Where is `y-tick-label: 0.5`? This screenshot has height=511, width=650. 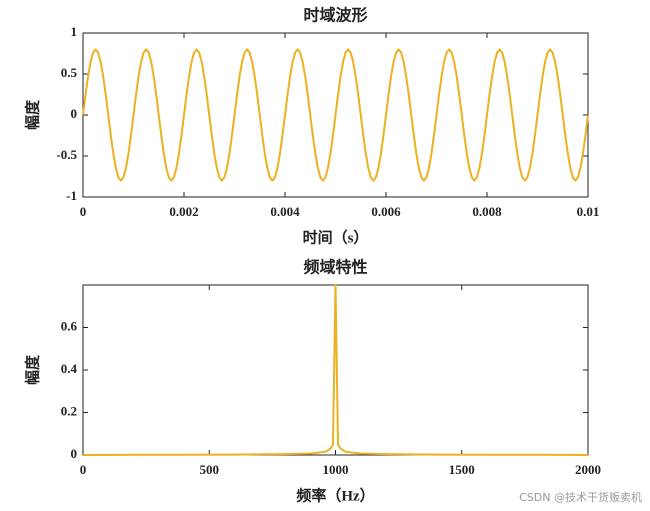
y-tick-label: 0.5 is located at coordinates (69, 72).